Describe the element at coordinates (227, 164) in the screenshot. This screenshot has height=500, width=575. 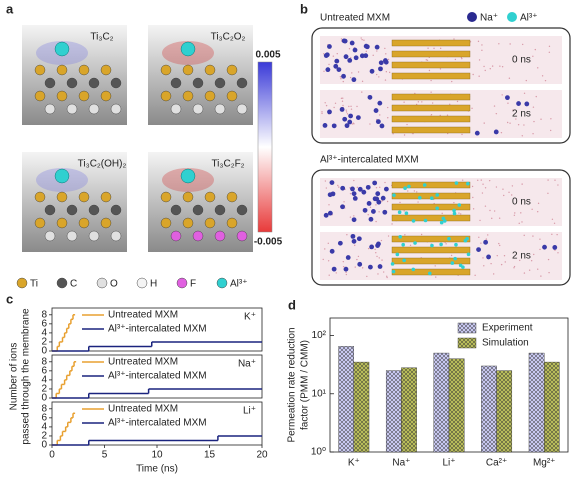
I see `structure-name: Ti₃C₂F₂` at that location.